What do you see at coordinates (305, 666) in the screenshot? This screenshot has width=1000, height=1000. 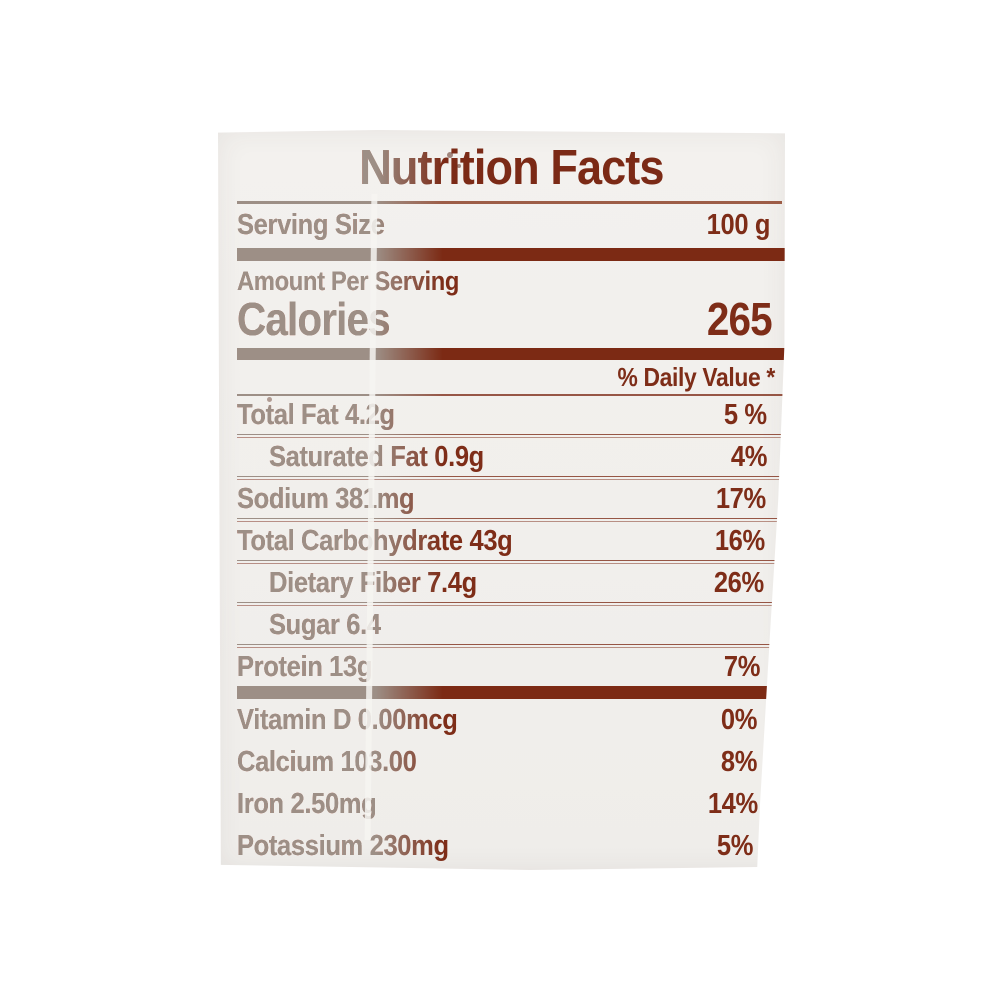 I see `nutrient-name: Protein 13g` at bounding box center [305, 666].